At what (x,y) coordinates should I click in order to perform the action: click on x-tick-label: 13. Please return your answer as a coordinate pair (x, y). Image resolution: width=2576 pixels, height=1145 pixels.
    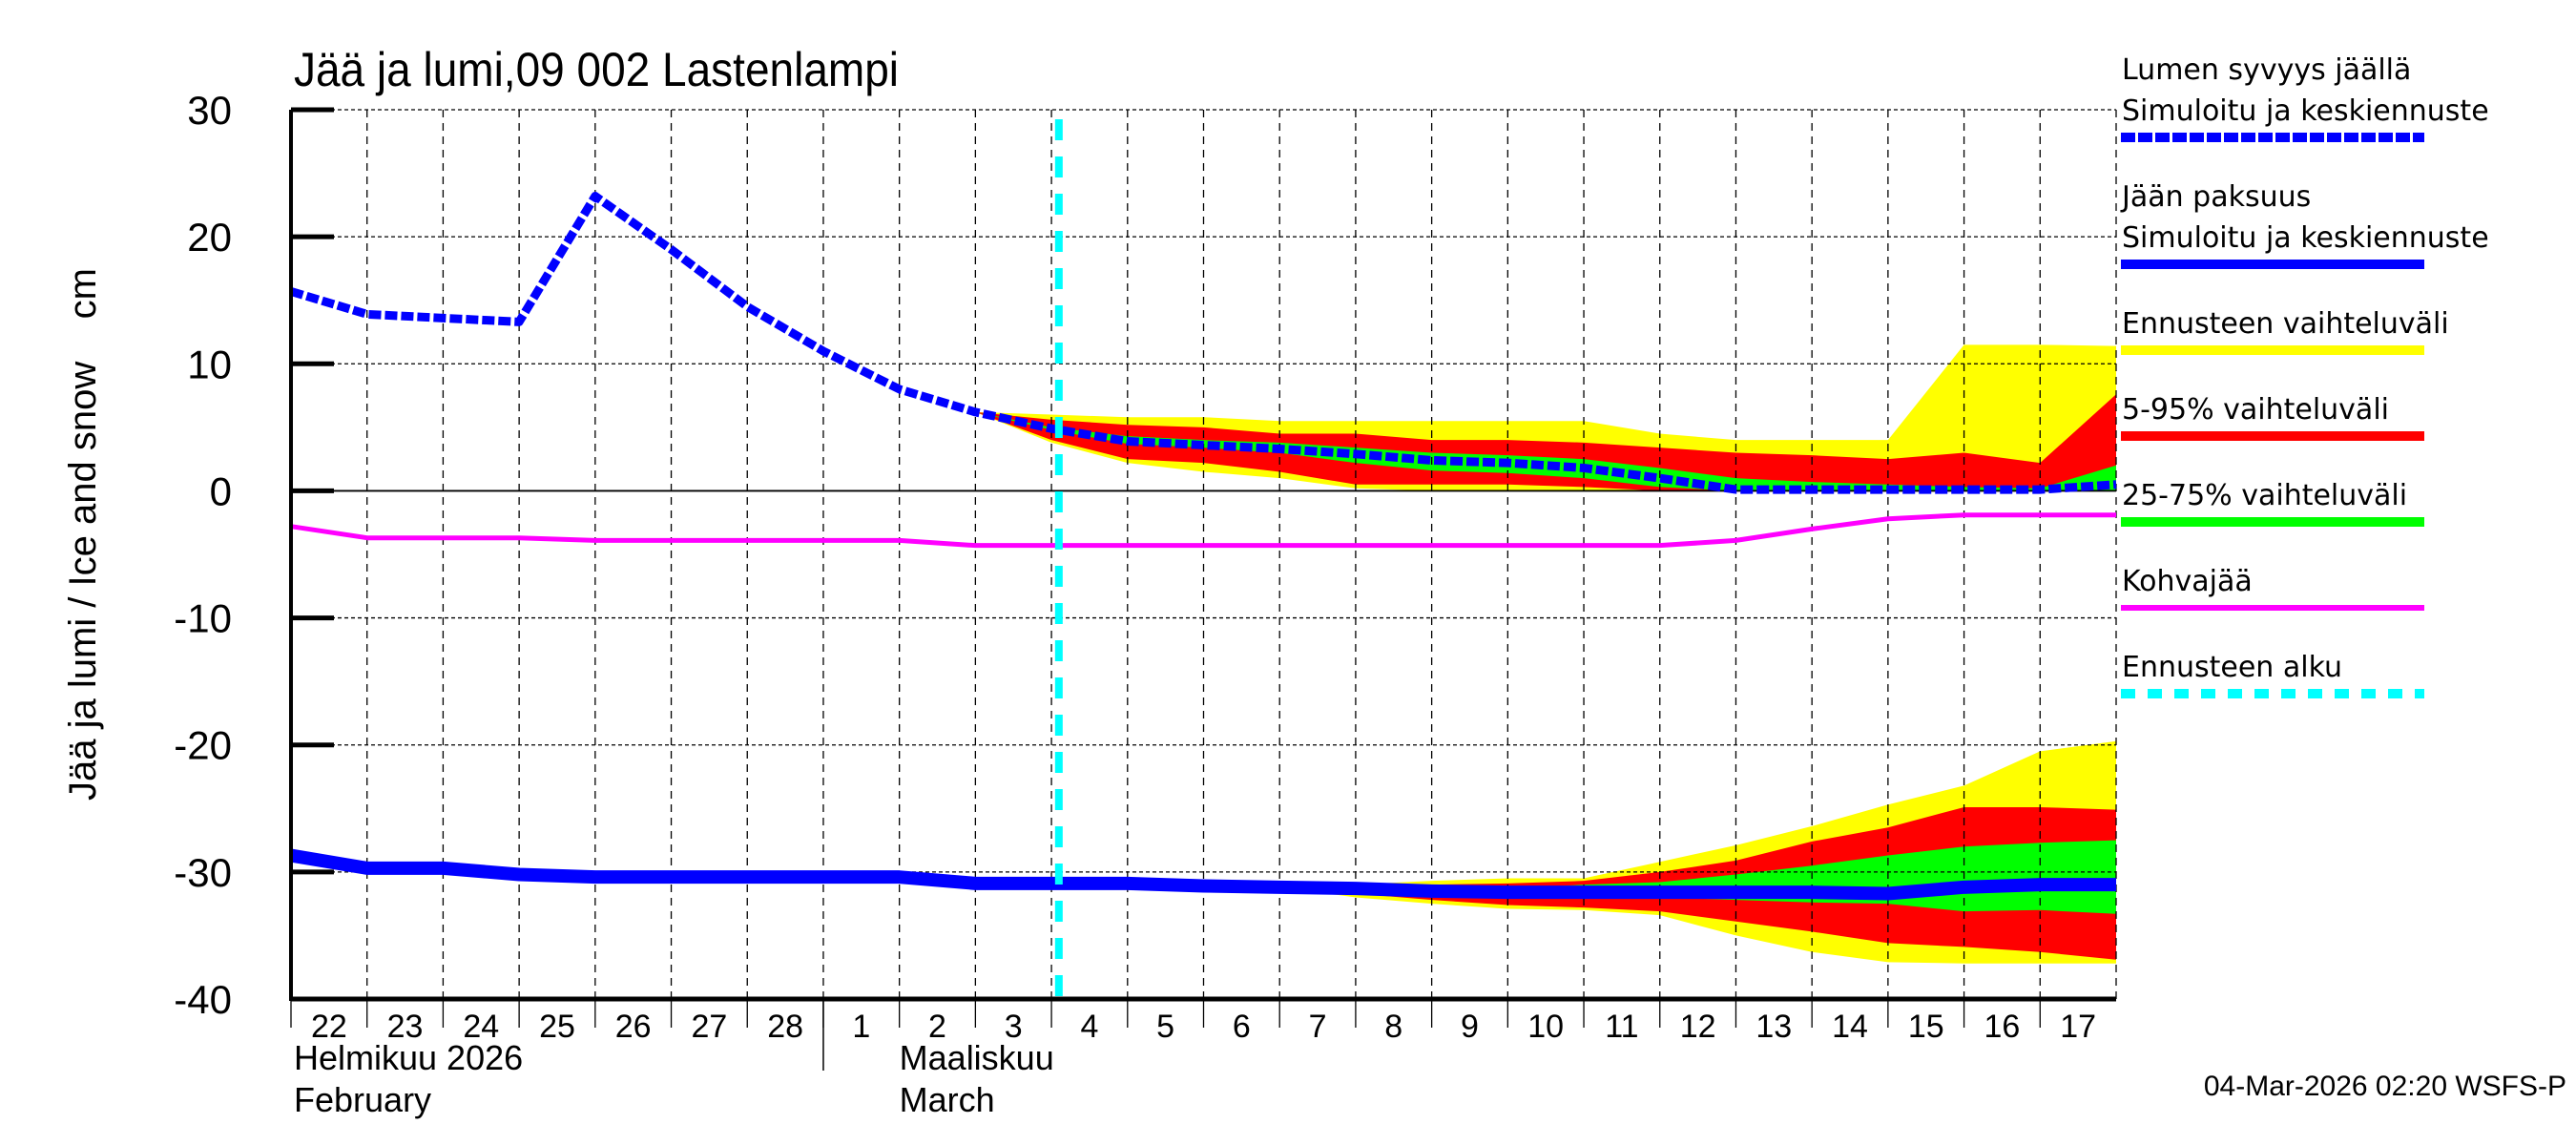
    Looking at the image, I should click on (1773, 1027).